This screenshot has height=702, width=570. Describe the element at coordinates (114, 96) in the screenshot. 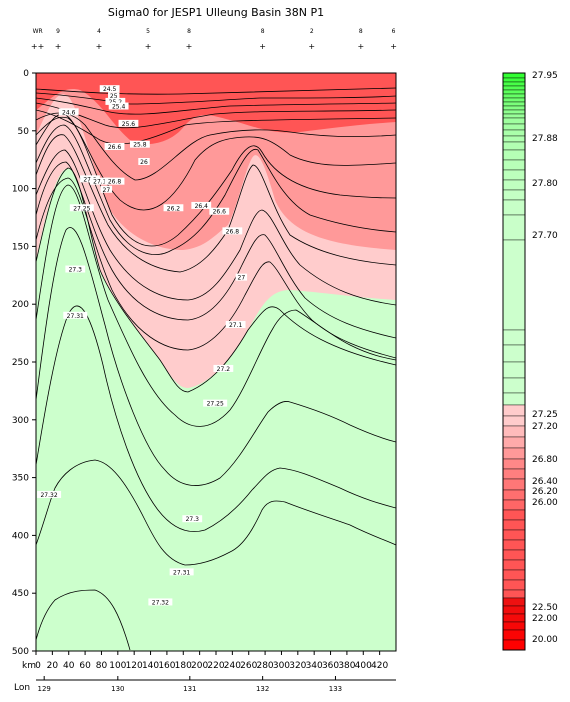

I see `contour-label: 25` at that location.